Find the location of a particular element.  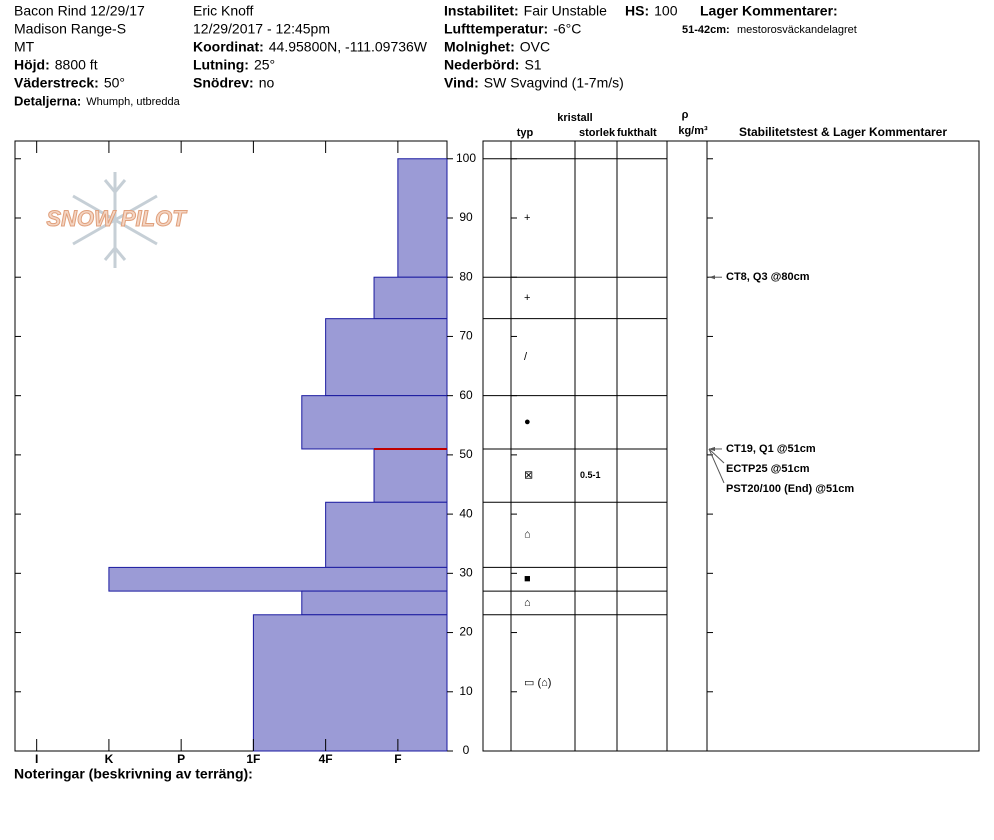

field-label: Lutning: is located at coordinates (221, 65).